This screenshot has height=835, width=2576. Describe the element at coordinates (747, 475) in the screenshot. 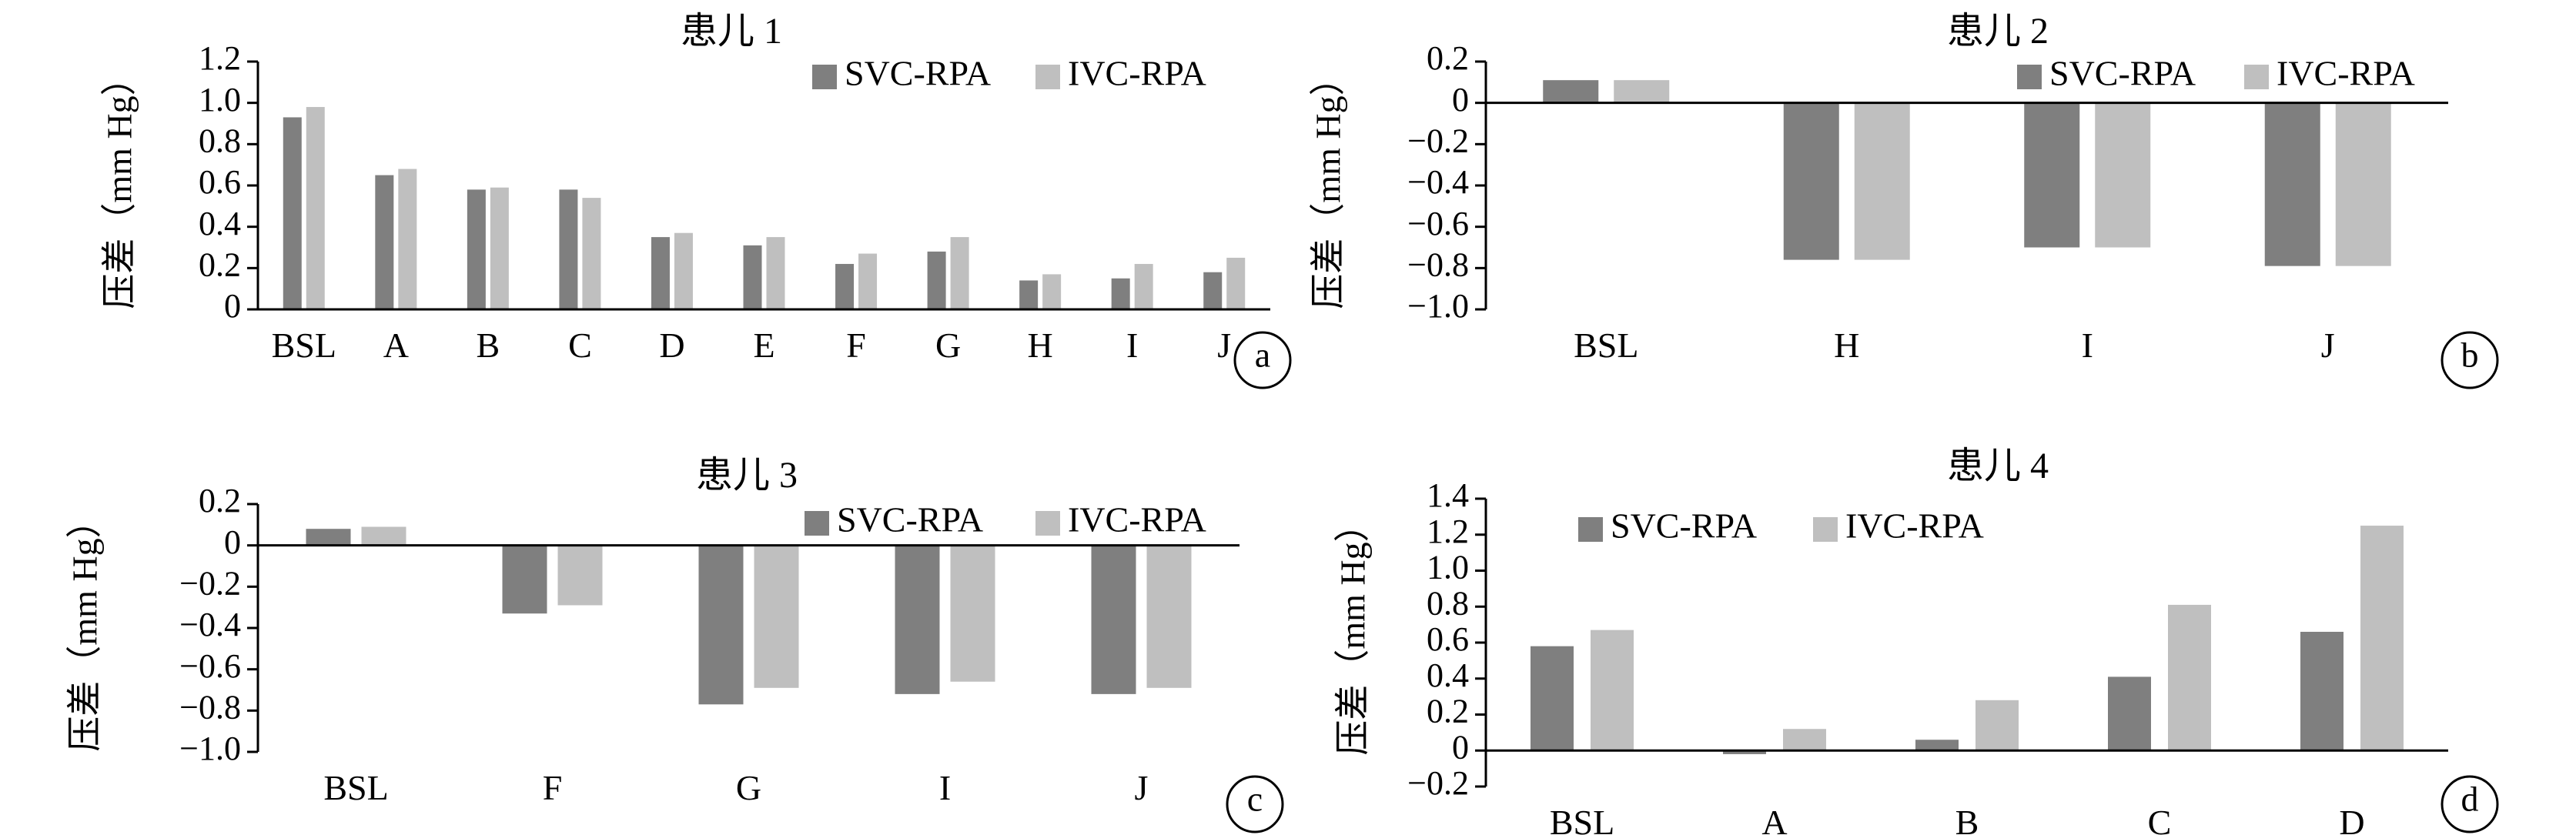

I see `chart-title: 患儿 3` at that location.